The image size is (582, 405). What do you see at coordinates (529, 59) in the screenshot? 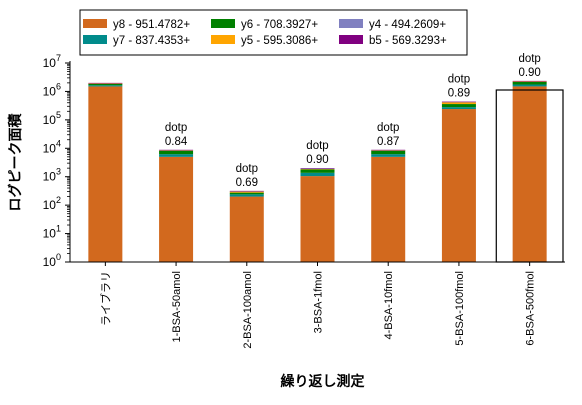
I see `dotp-label-6: dotp` at bounding box center [529, 59].